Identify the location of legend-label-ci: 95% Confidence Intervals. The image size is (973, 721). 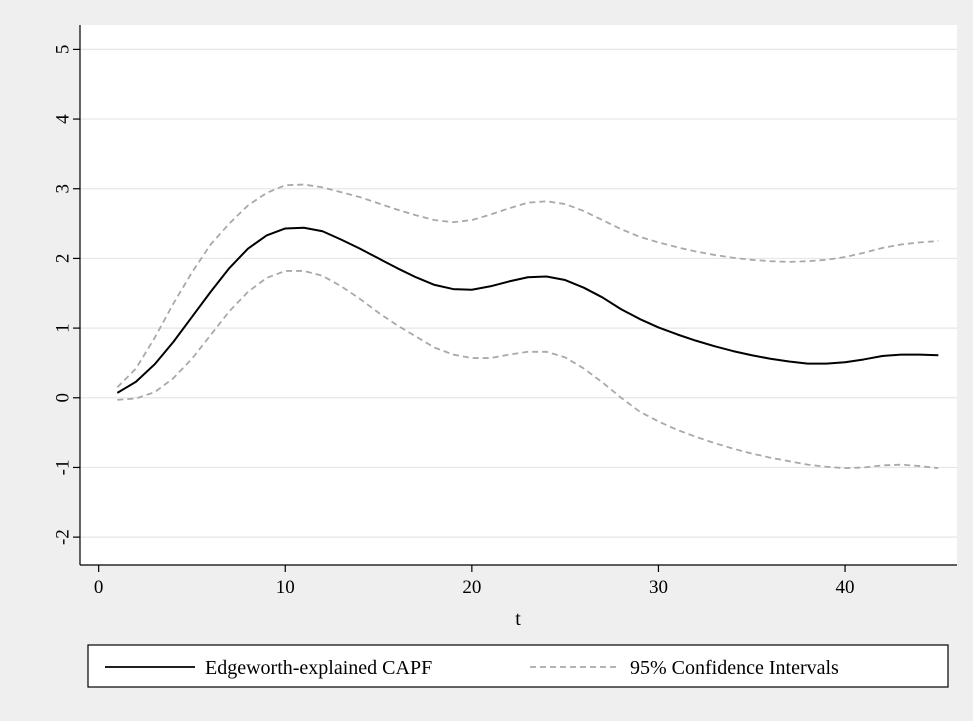
(734, 668).